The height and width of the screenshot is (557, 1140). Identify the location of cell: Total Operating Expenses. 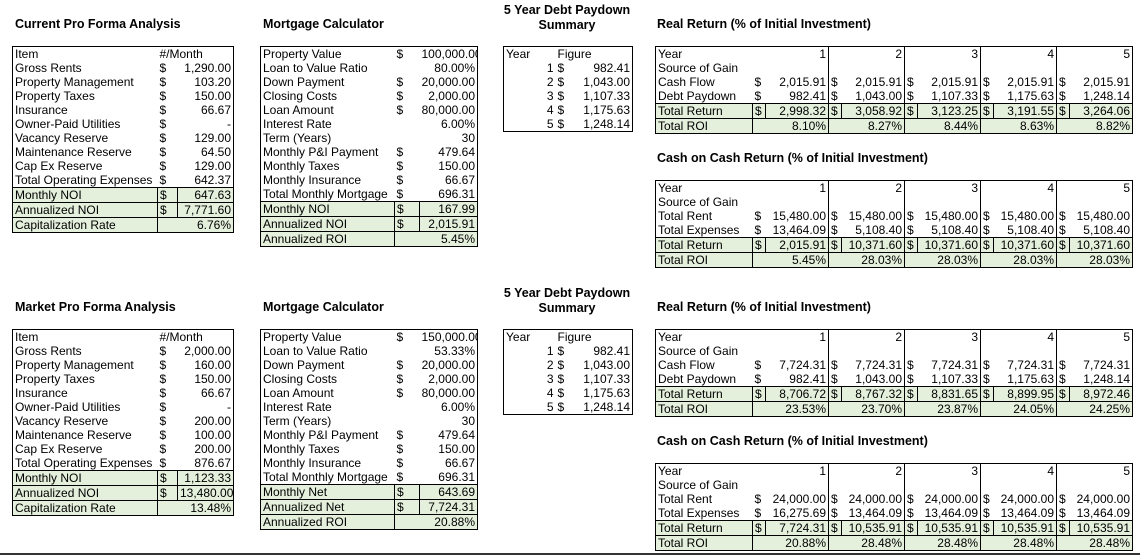
(84, 180).